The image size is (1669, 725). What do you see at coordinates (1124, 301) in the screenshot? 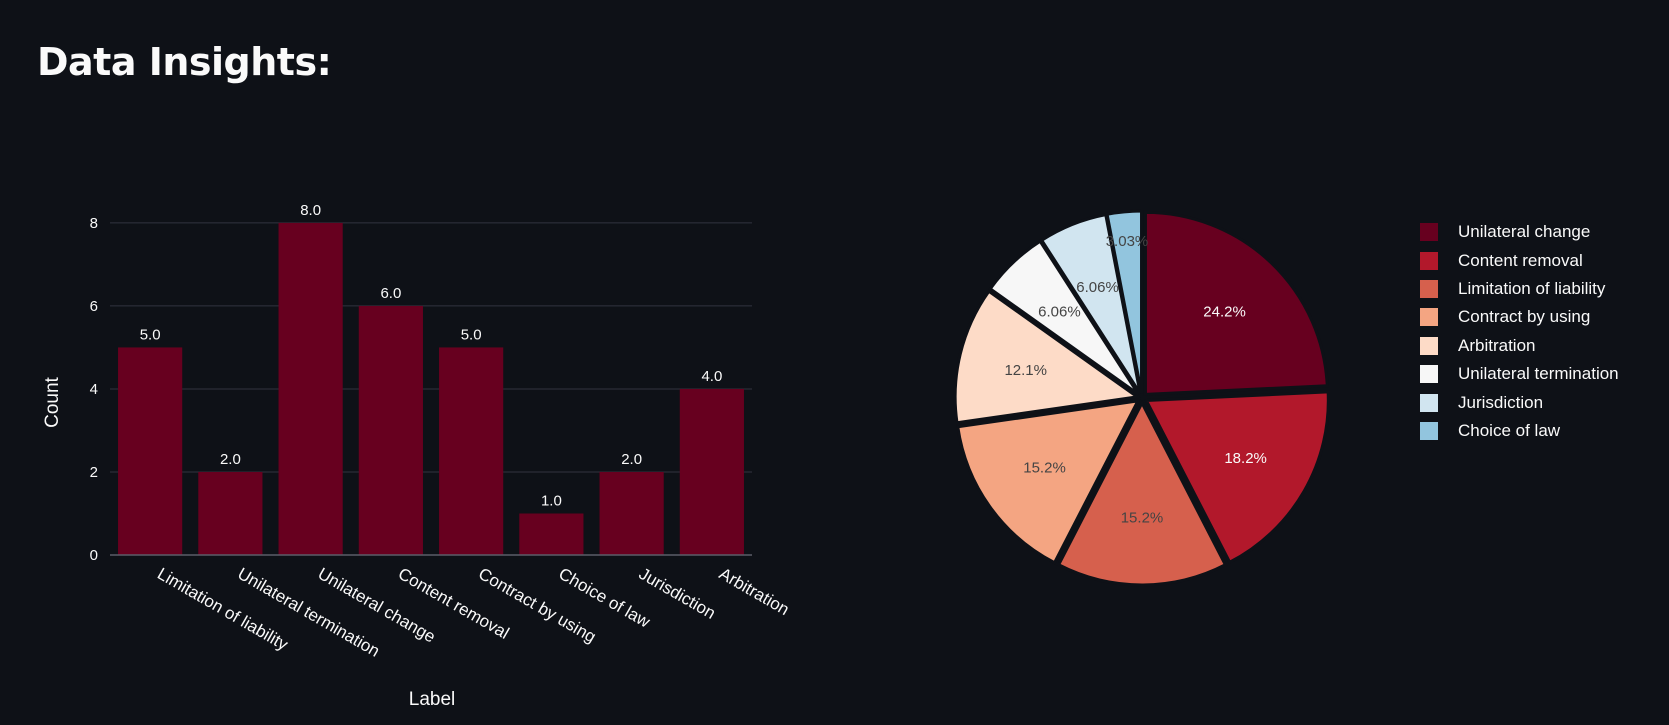
I see `pie-slice-choice-of-law` at bounding box center [1124, 301].